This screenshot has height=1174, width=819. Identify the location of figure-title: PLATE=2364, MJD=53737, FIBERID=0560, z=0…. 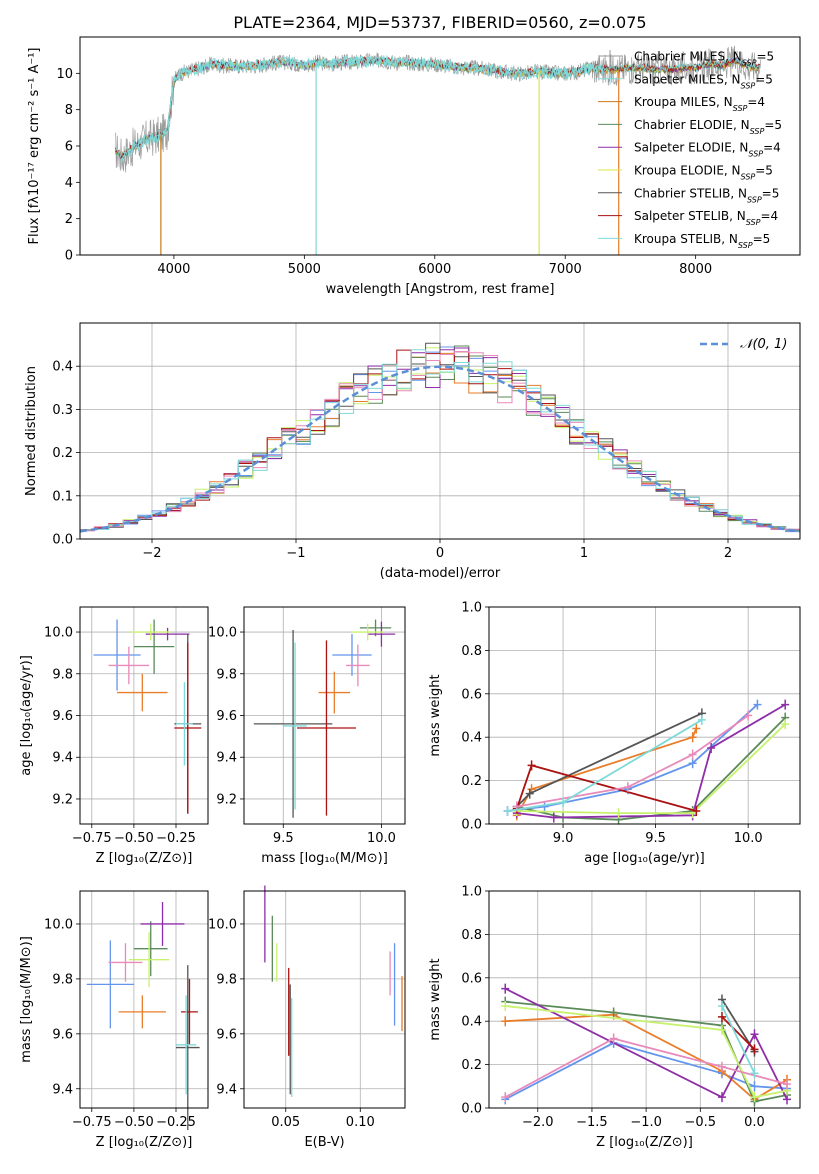
(439, 22).